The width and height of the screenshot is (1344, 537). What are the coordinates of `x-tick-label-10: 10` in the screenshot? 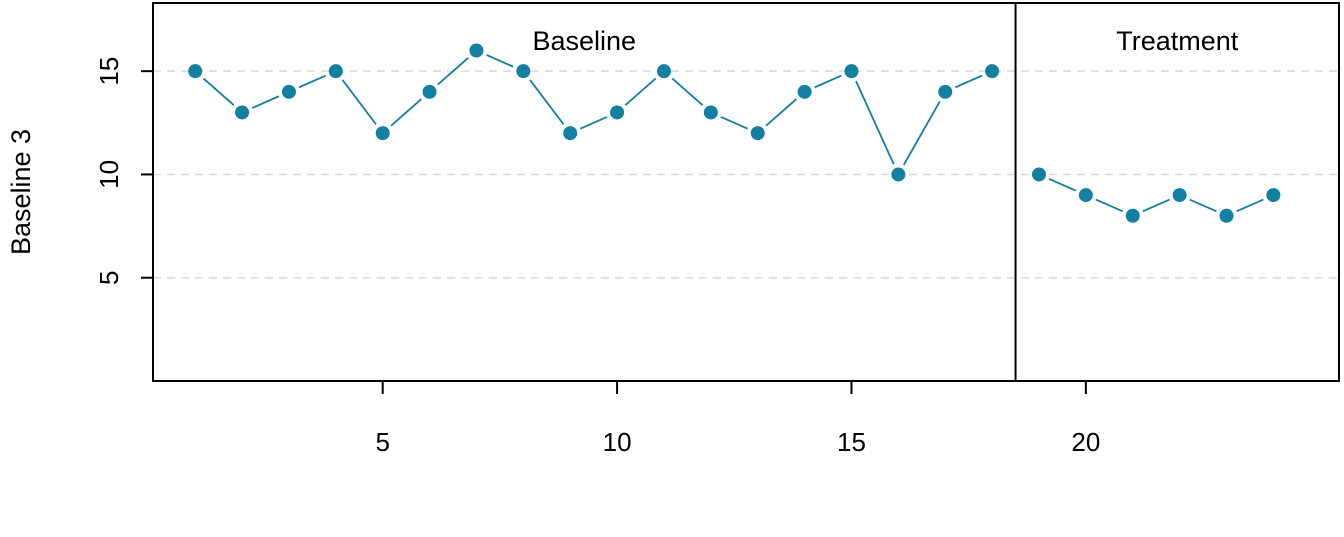 It's located at (617, 442).